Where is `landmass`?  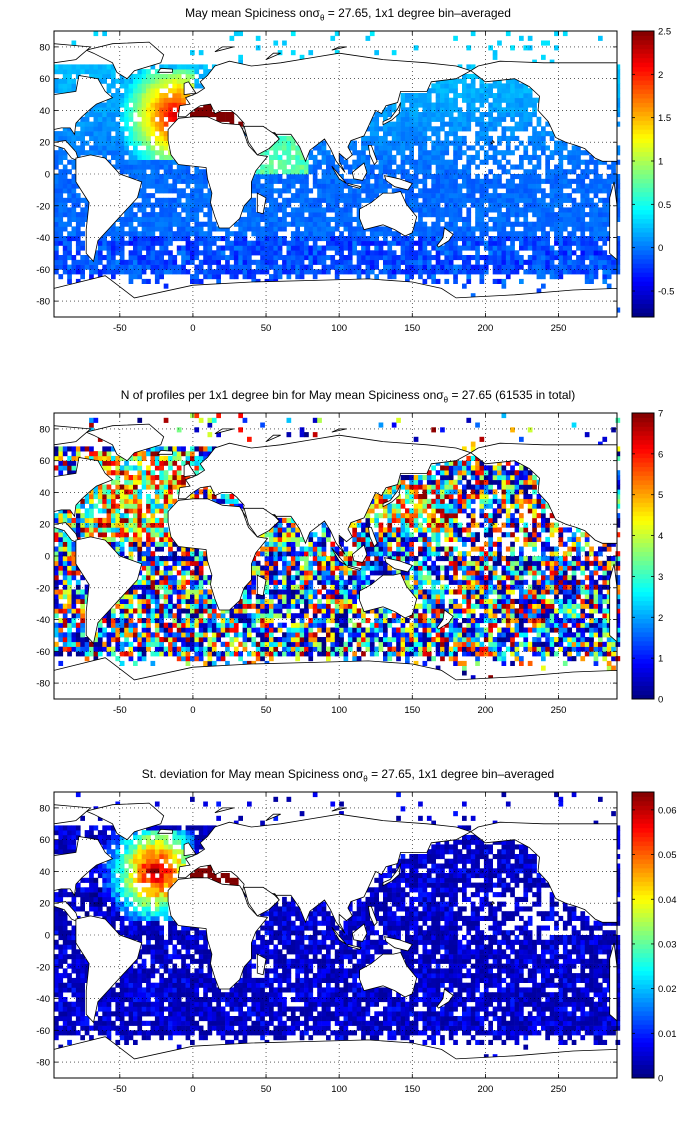
landmass is located at coordinates (261, 140).